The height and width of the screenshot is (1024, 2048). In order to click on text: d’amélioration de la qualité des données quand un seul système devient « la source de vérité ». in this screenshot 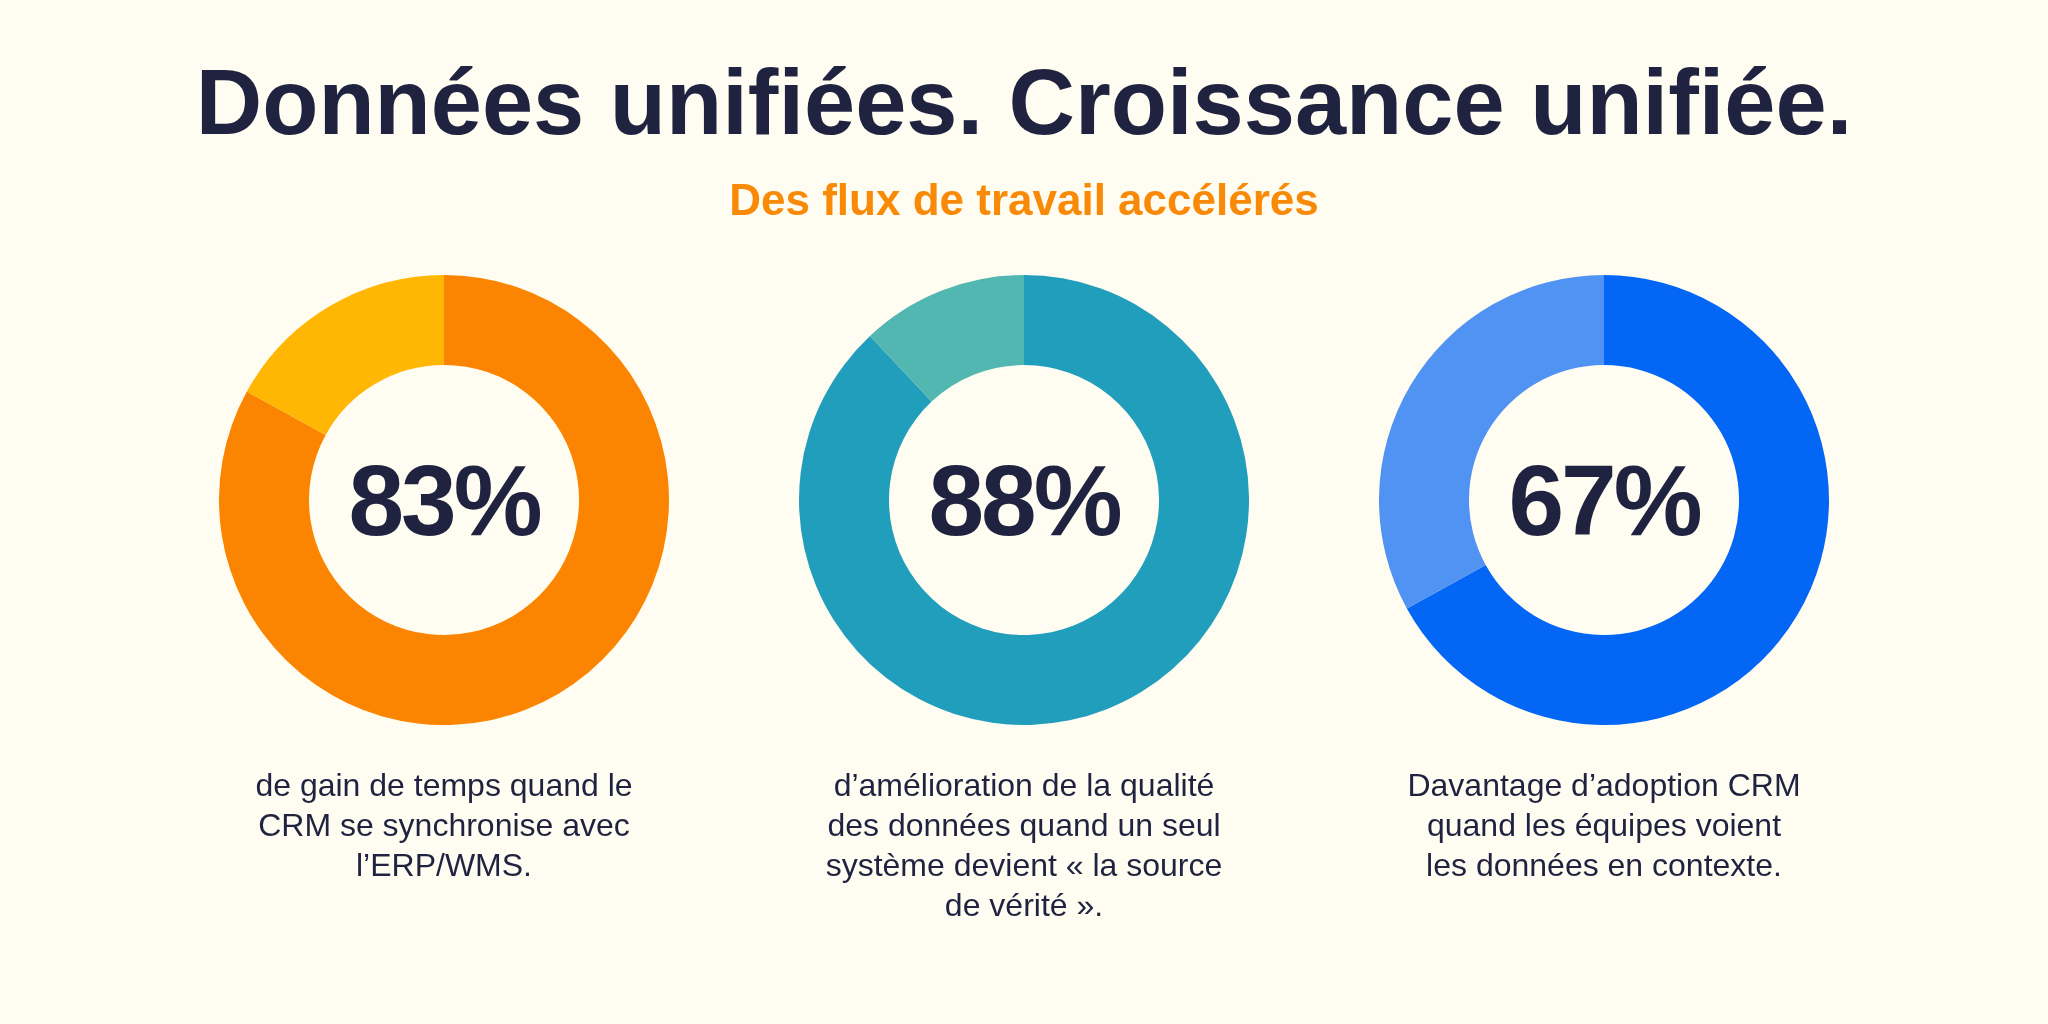, I will do `click(1024, 846)`.